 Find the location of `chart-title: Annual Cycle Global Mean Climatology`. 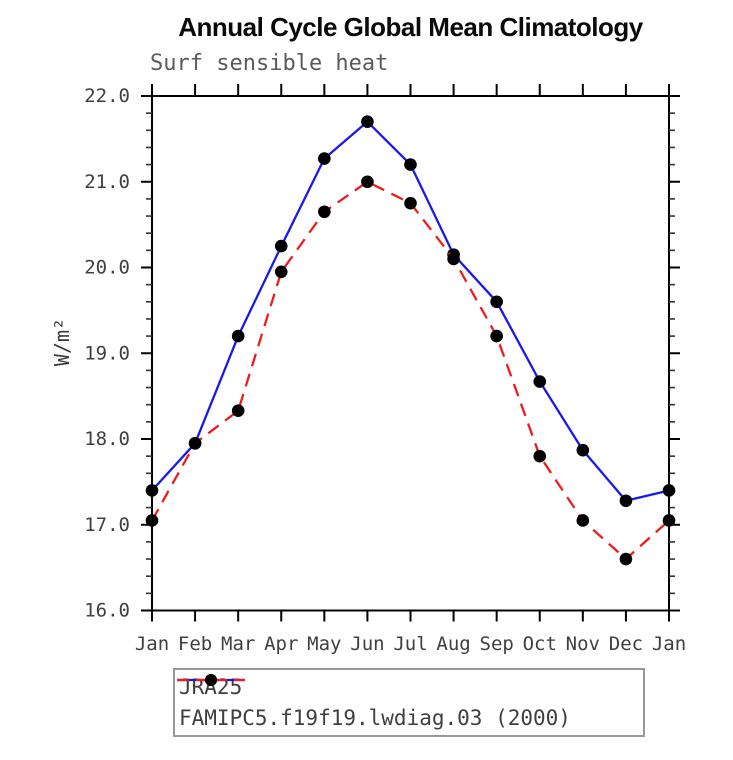

chart-title: Annual Cycle Global Mean Climatology is located at coordinates (410, 27).